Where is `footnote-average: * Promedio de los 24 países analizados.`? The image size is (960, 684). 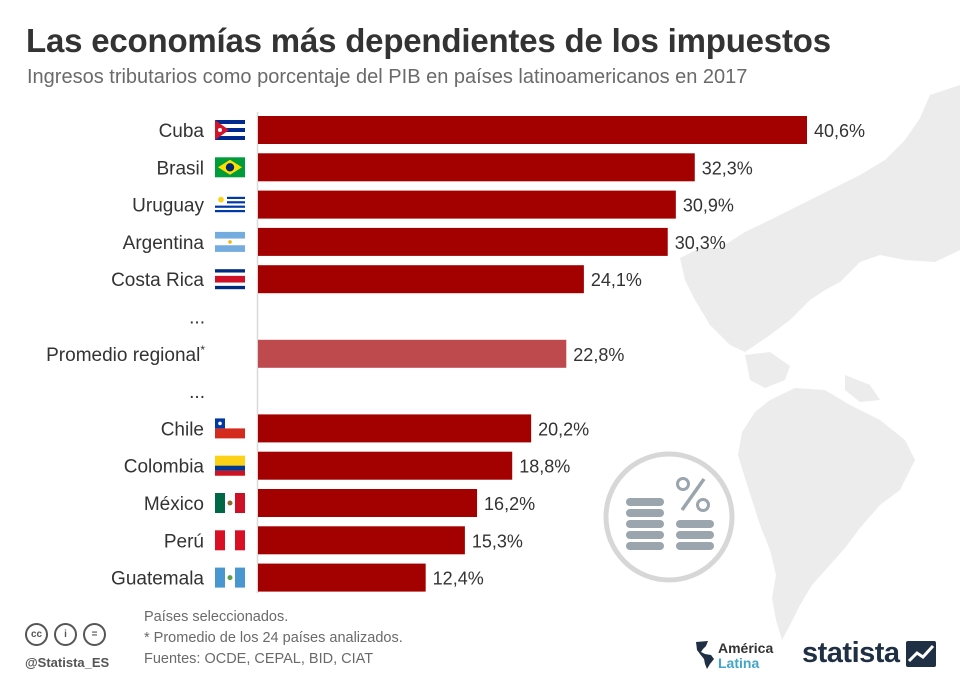
footnote-average: * Promedio de los 24 países analizados. is located at coordinates (273, 638).